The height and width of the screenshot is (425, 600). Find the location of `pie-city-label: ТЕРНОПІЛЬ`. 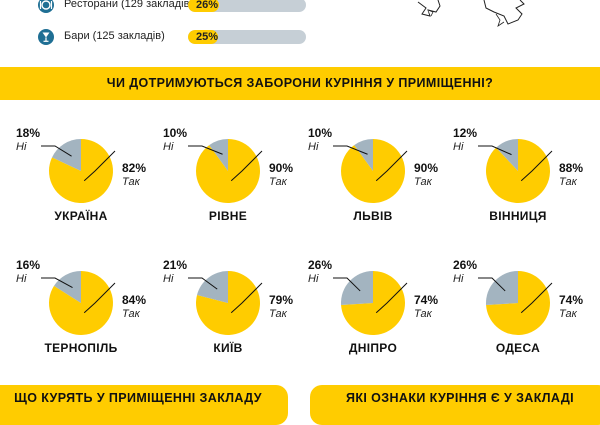

pie-city-label: ТЕРНОПІЛЬ is located at coordinates (81, 348).